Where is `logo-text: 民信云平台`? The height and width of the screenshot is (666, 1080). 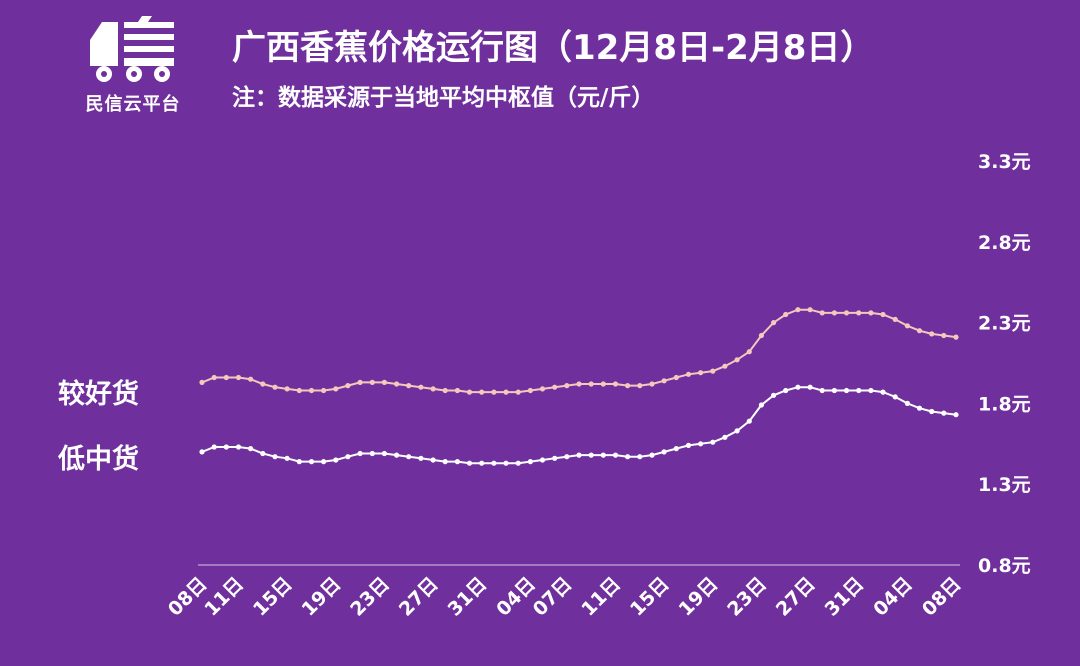 logo-text: 民信云平台 is located at coordinates (133, 104).